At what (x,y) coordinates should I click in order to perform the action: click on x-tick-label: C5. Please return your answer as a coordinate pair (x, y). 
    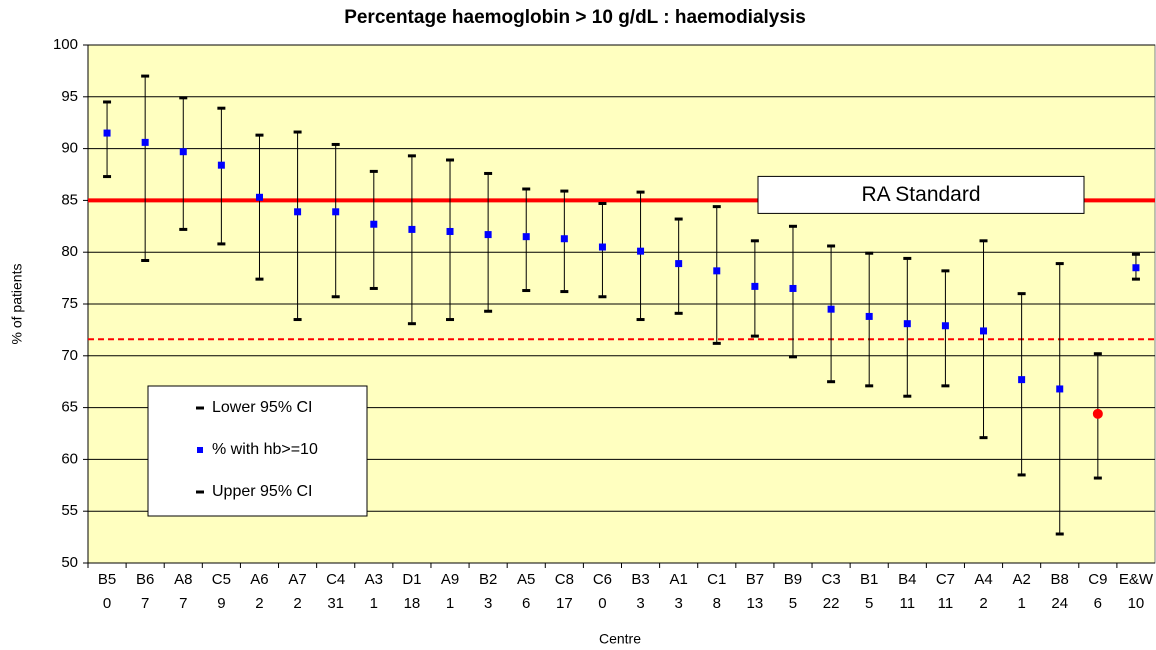
    Looking at the image, I should click on (221, 579).